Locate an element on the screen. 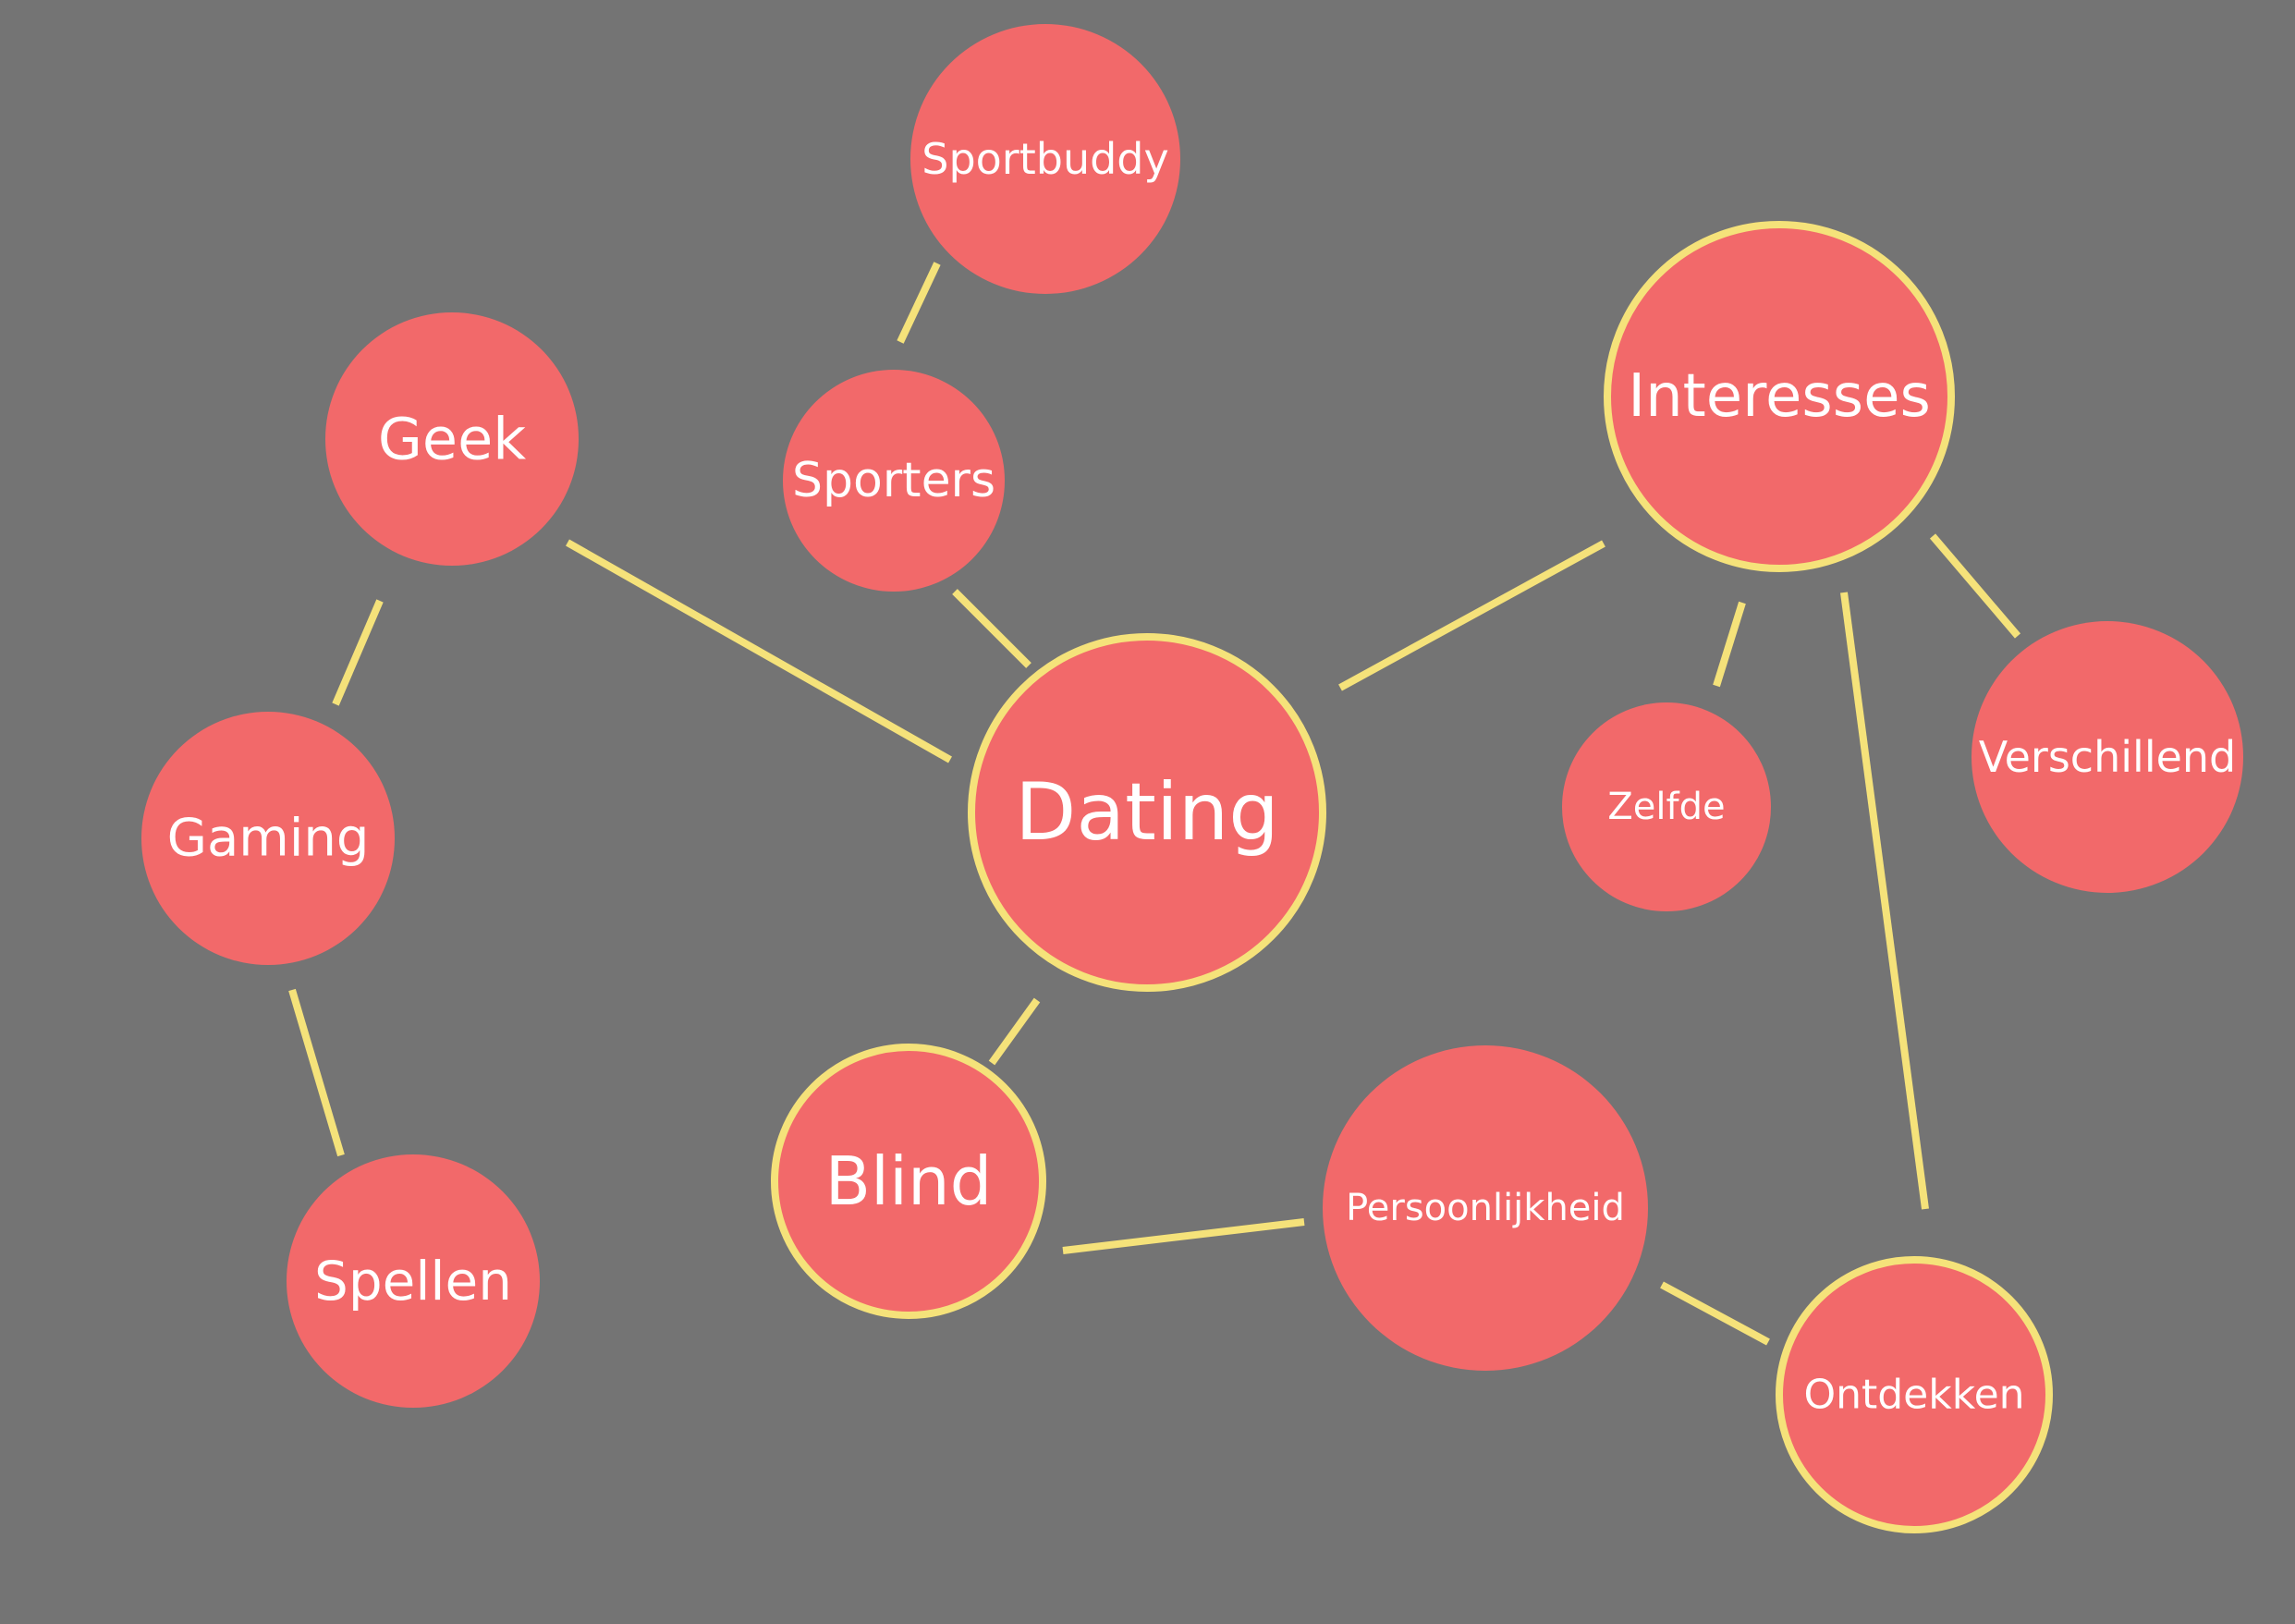  node-label-ontdekken: Ontdekken is located at coordinates (1913, 1395).